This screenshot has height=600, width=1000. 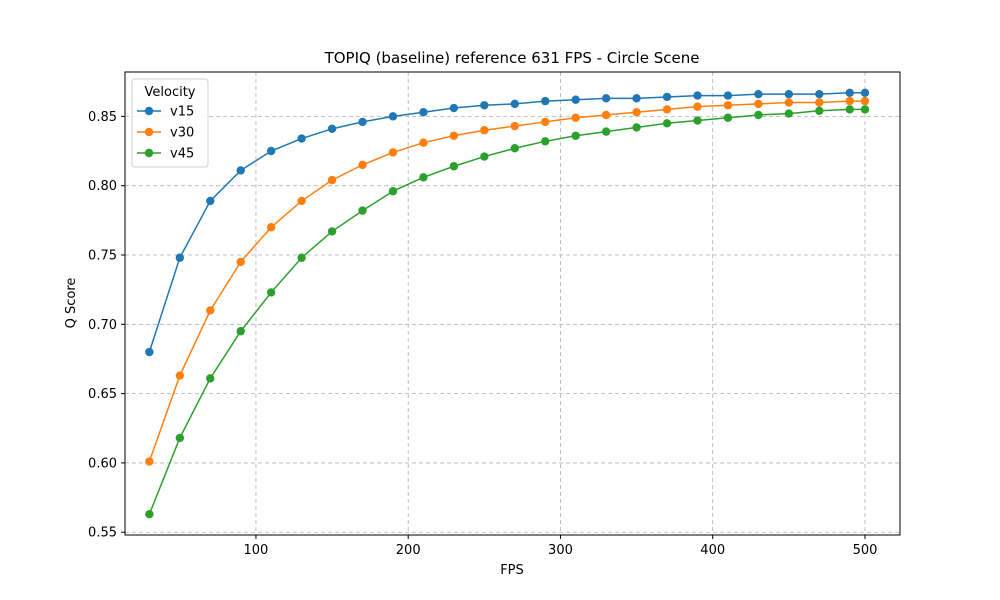 What do you see at coordinates (182, 154) in the screenshot?
I see `legend-label-v45: v45` at bounding box center [182, 154].